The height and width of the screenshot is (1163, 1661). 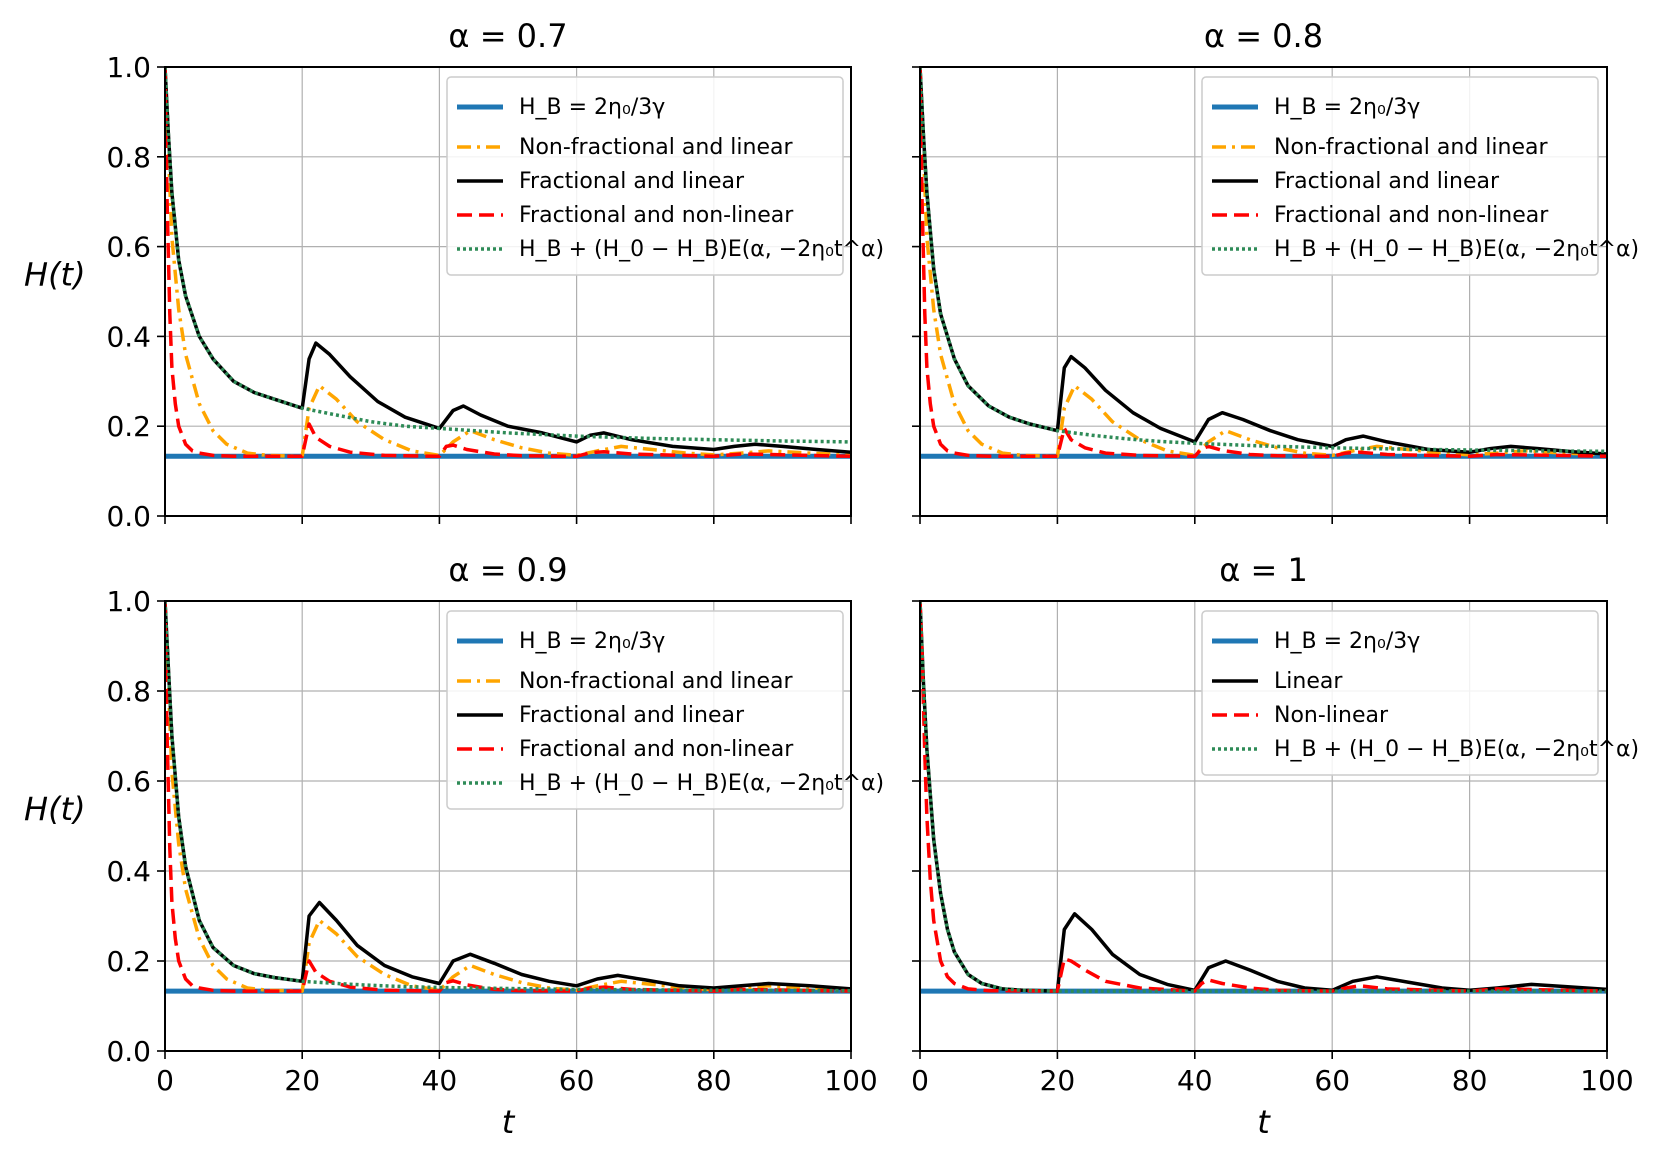 What do you see at coordinates (1263, 570) in the screenshot?
I see `subplot-title: α = 1` at bounding box center [1263, 570].